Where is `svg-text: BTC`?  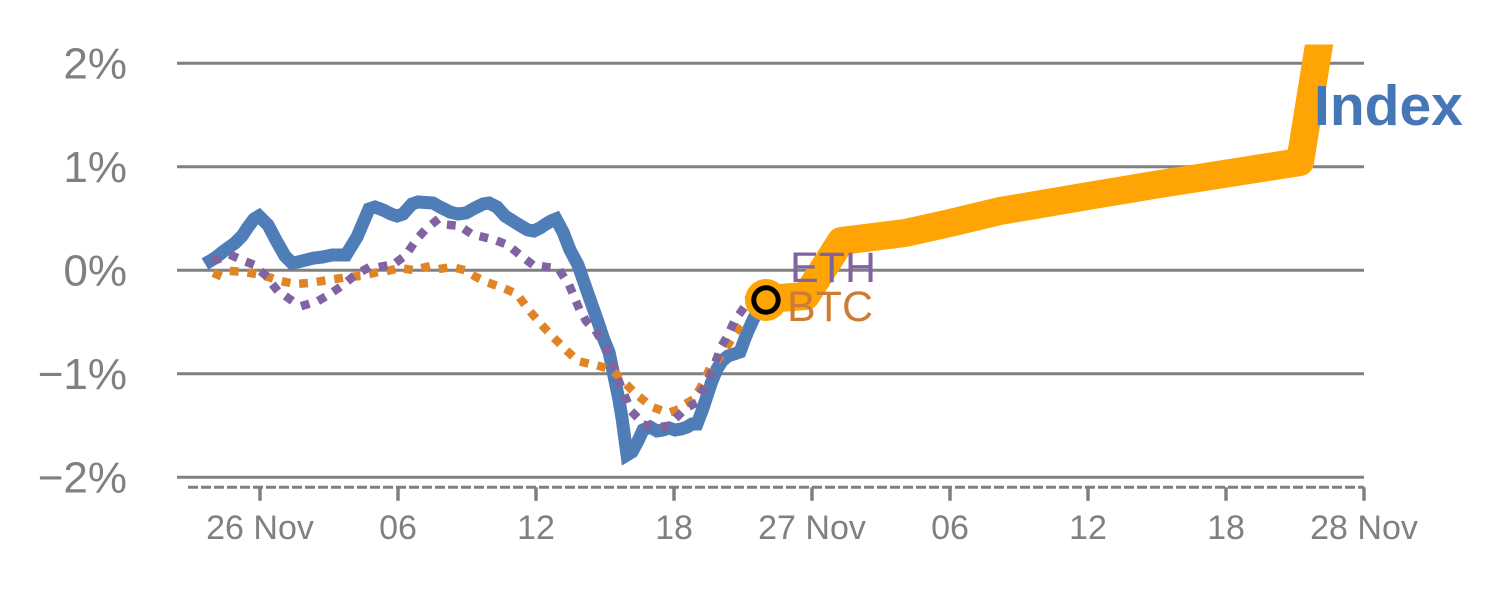
svg-text: BTC is located at coordinates (830, 307).